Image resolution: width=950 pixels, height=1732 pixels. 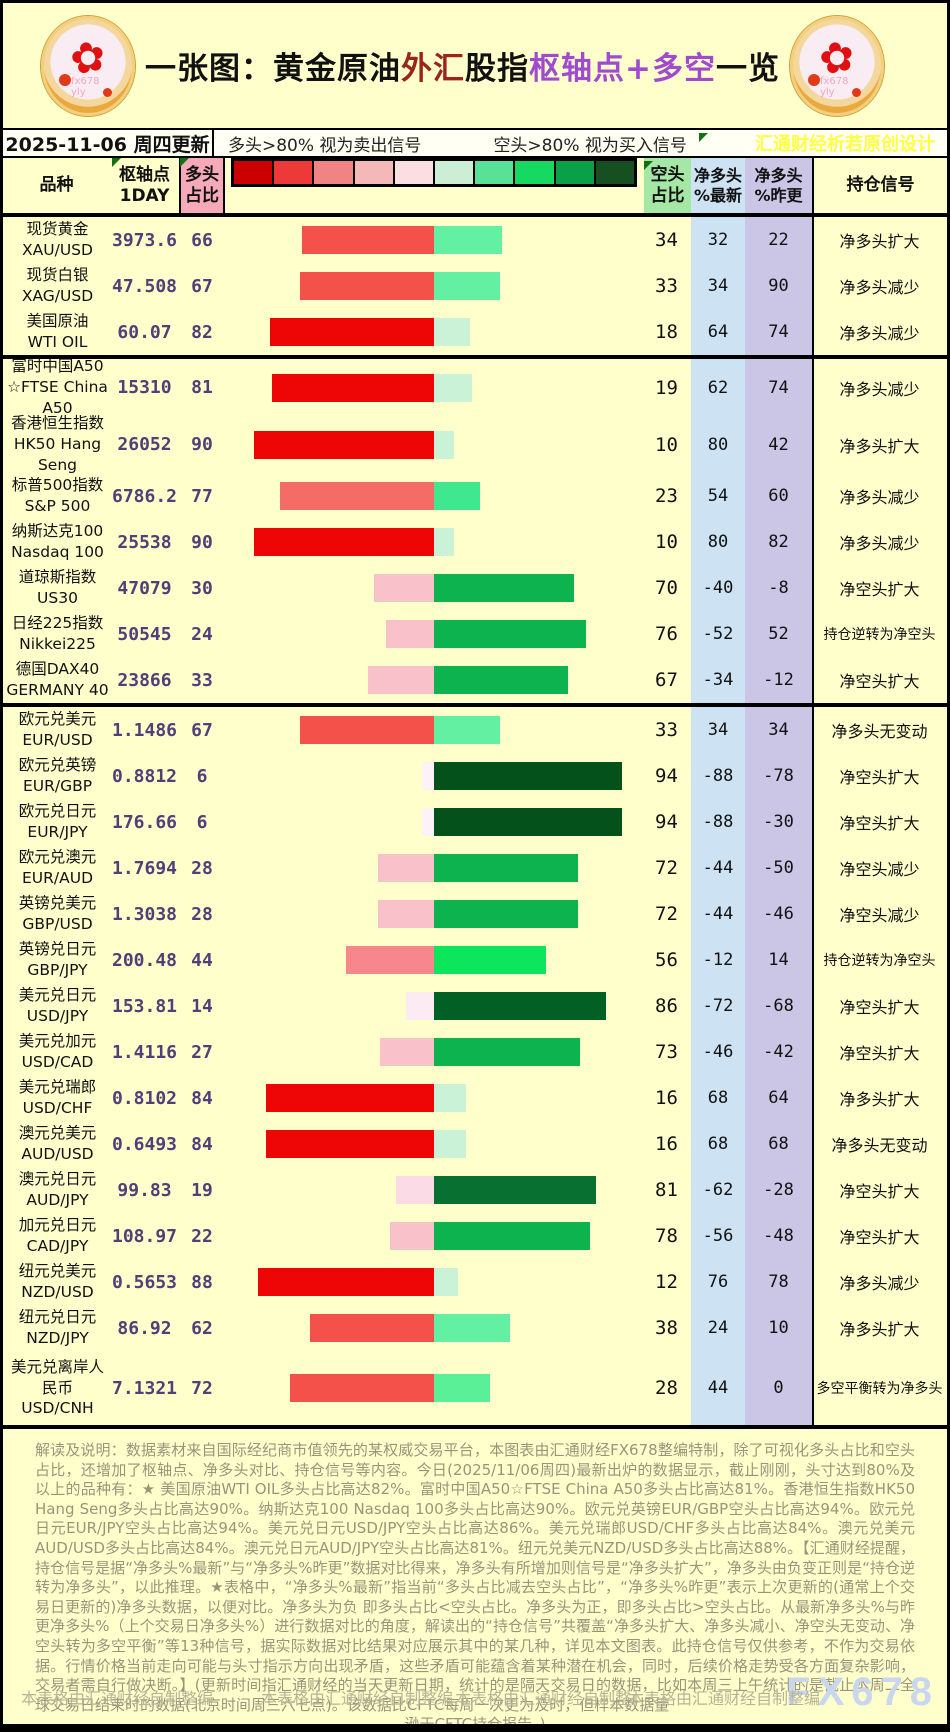 I want to click on instrument-name-line: 日经225指数, so click(x=57, y=623).